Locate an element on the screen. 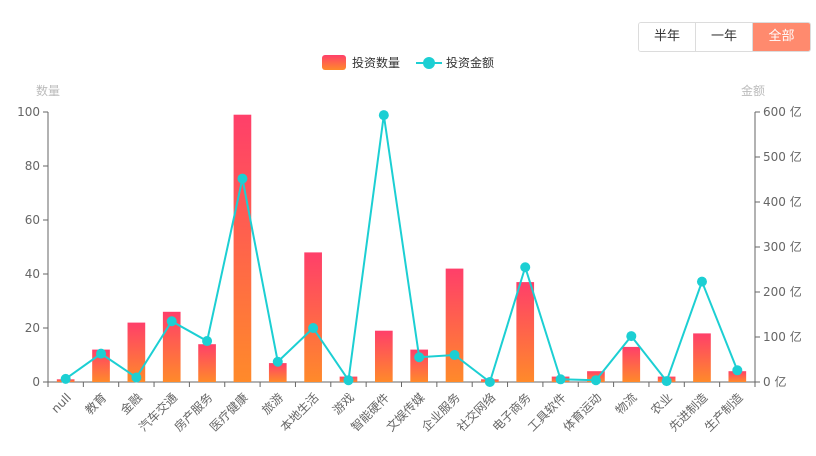 The image size is (816, 456). point-农业 is located at coordinates (666, 381).